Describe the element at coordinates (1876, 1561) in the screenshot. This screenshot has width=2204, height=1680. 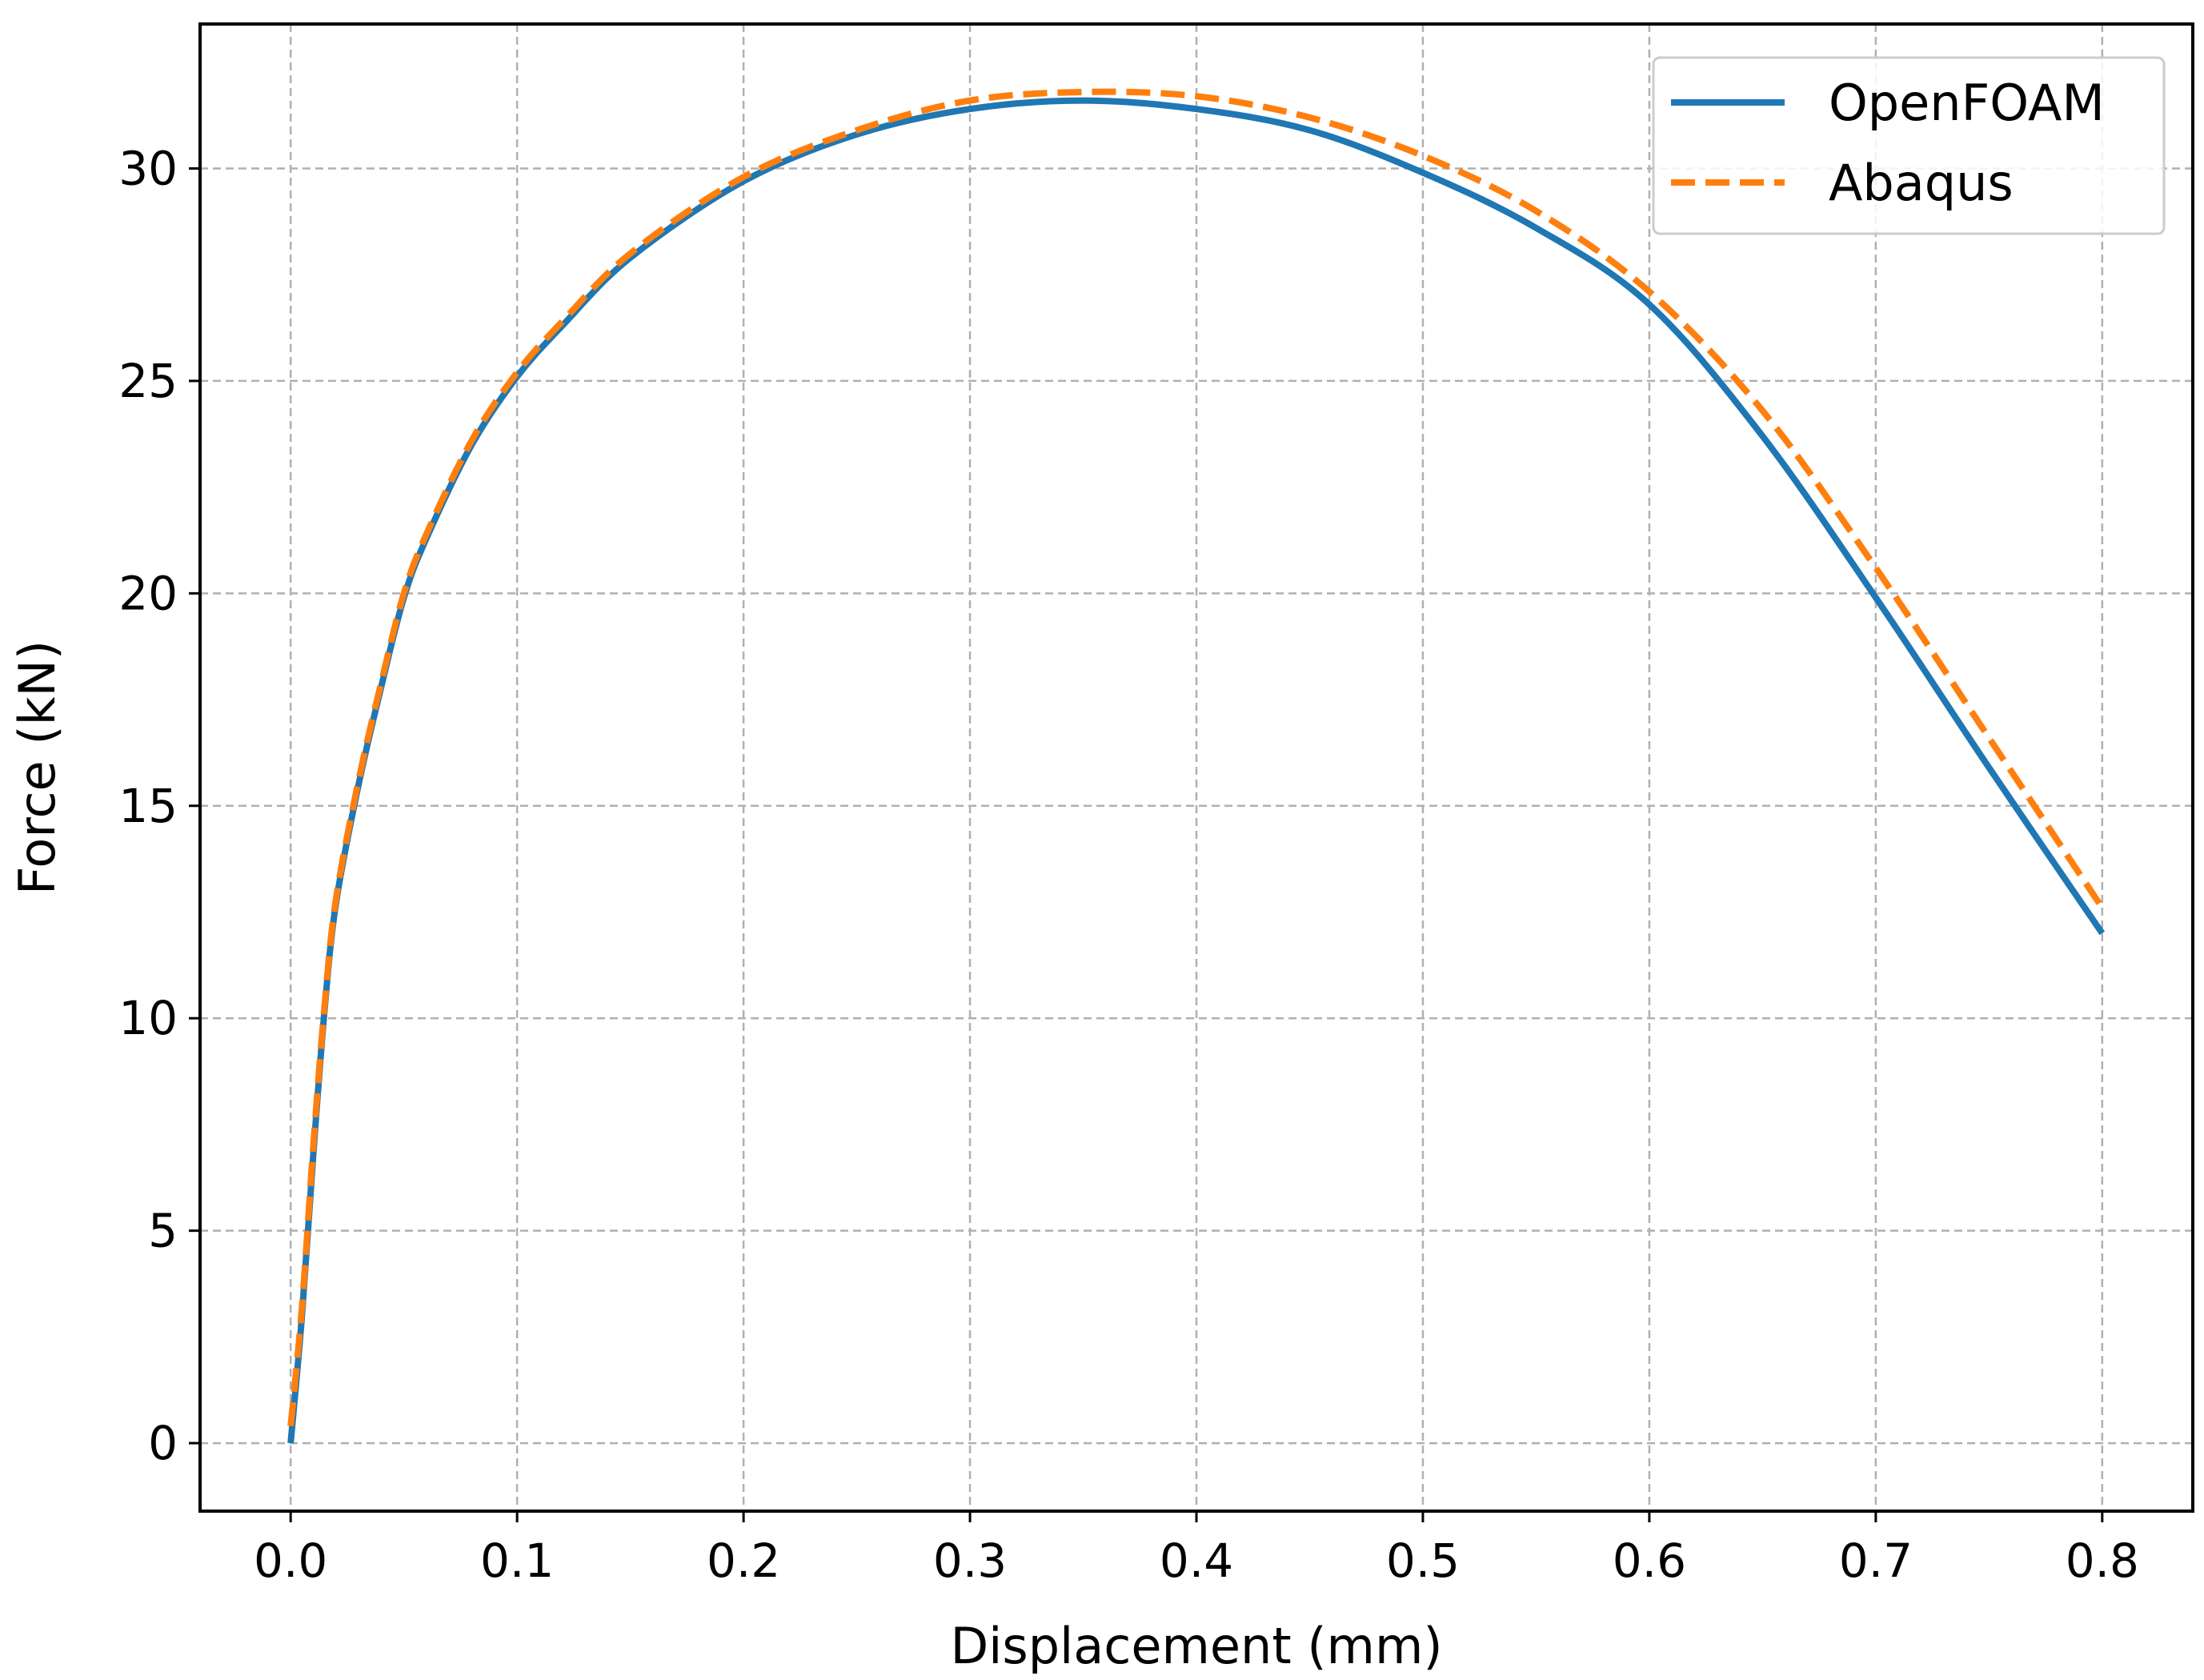
I see `x-tick-label: 0.7` at that location.